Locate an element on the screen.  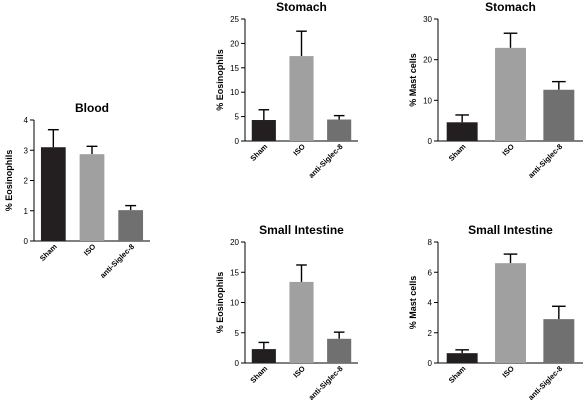
y-tick-label: 1 is located at coordinates (26, 211).